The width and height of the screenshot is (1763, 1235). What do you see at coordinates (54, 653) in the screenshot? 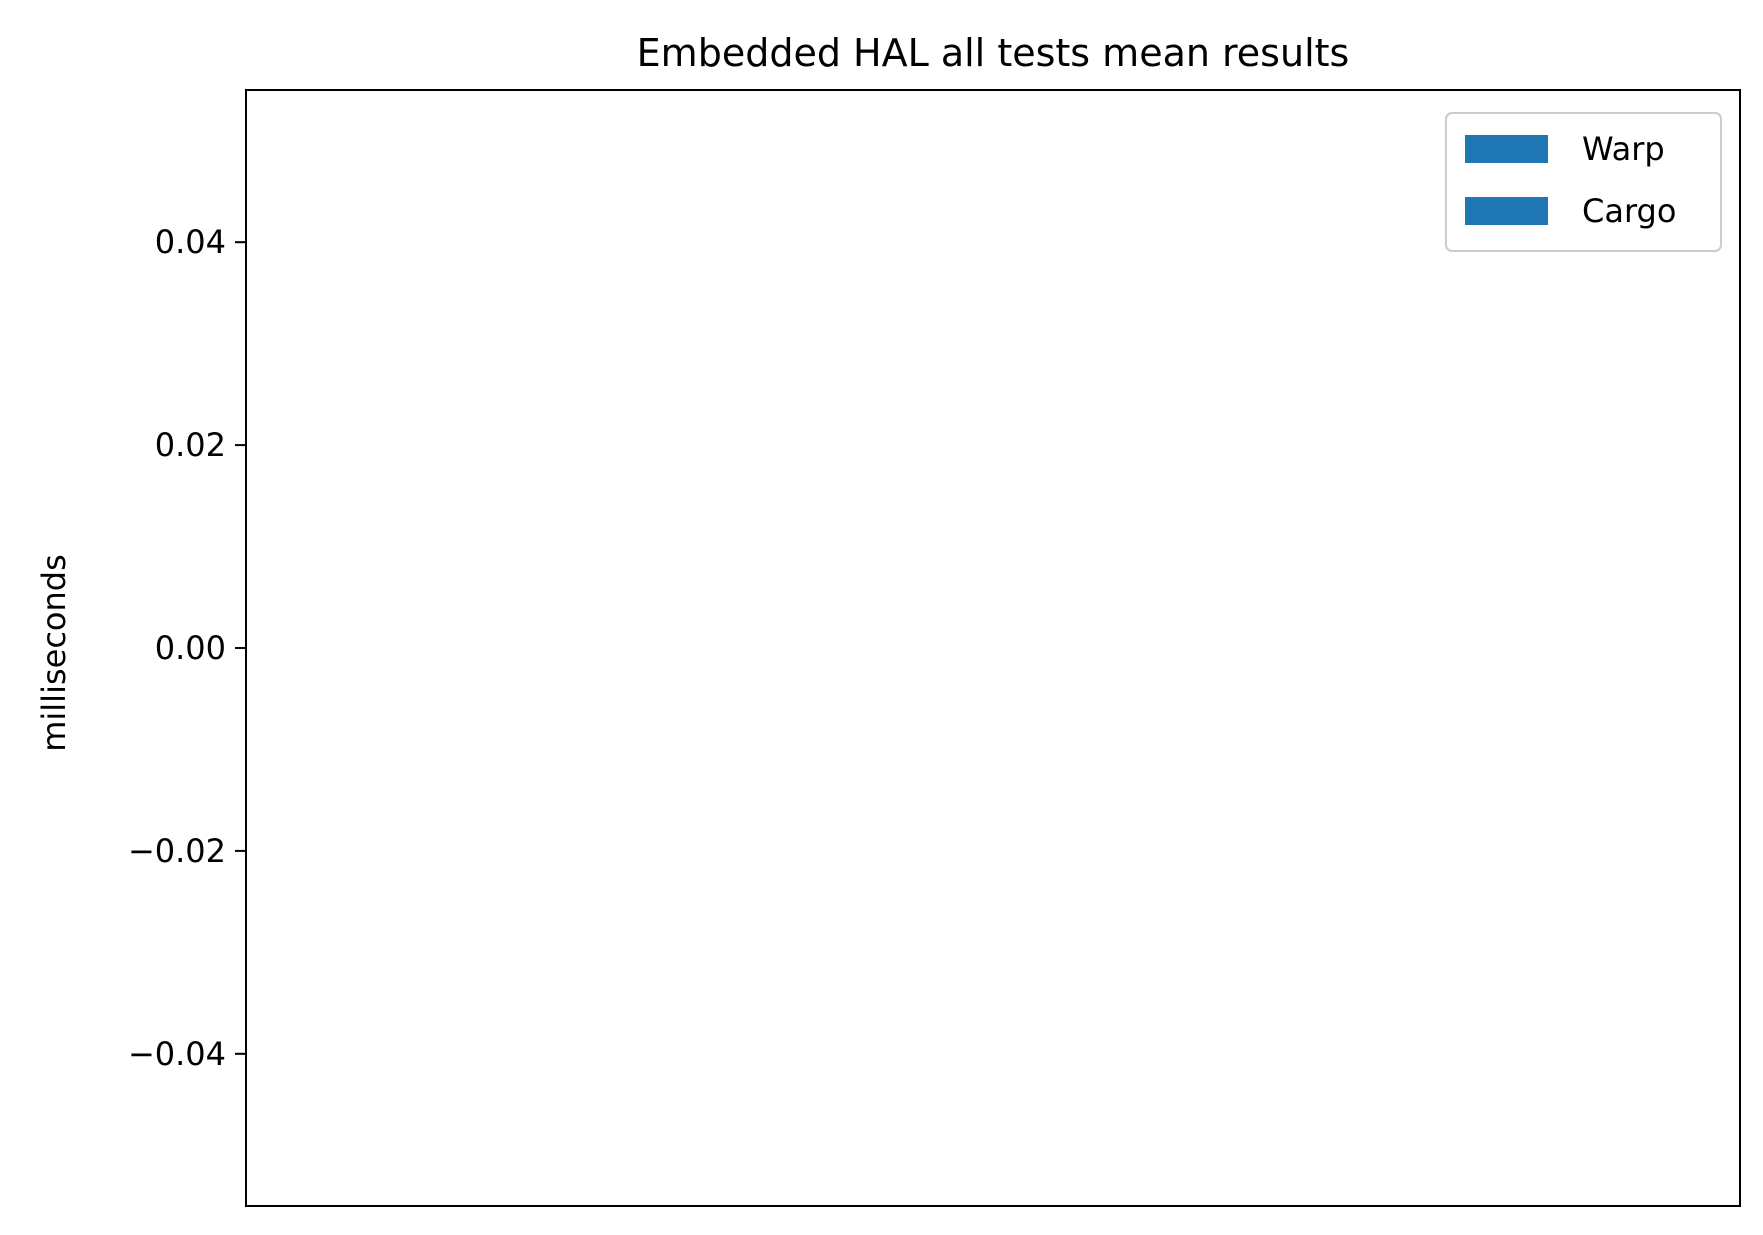
I see `y-axis-label: milliseconds` at bounding box center [54, 653].